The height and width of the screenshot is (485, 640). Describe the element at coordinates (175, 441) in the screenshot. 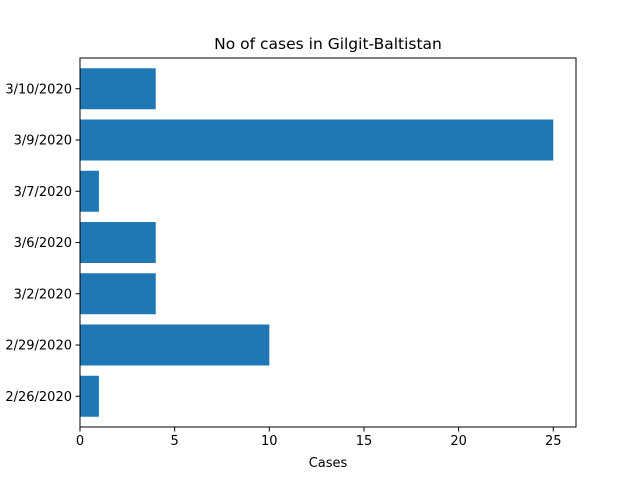

I see `x-tick-label: 5` at that location.